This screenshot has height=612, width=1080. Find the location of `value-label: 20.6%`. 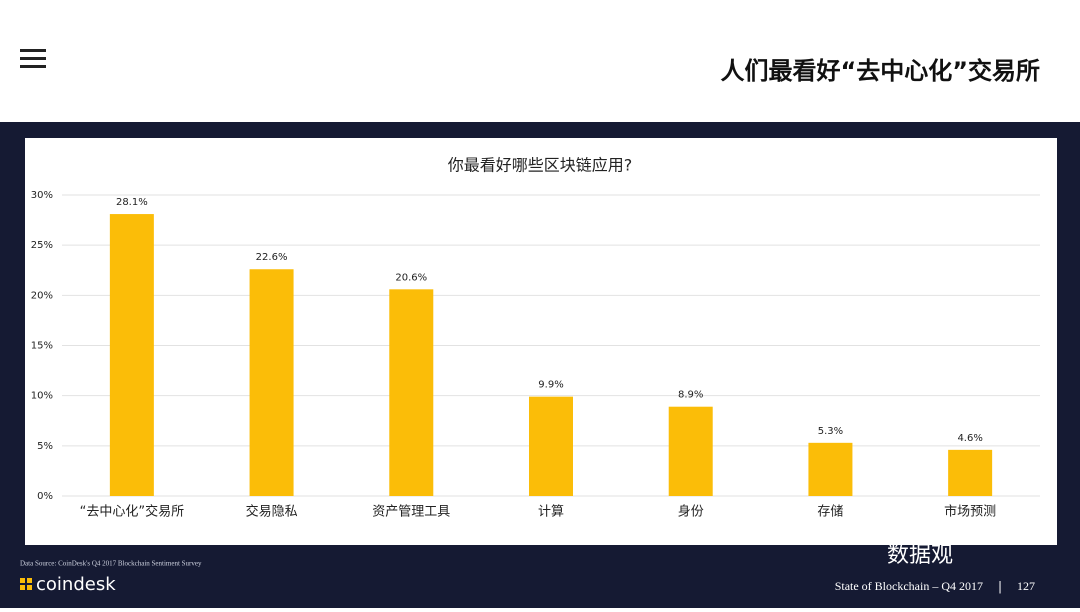

value-label: 20.6% is located at coordinates (411, 277).